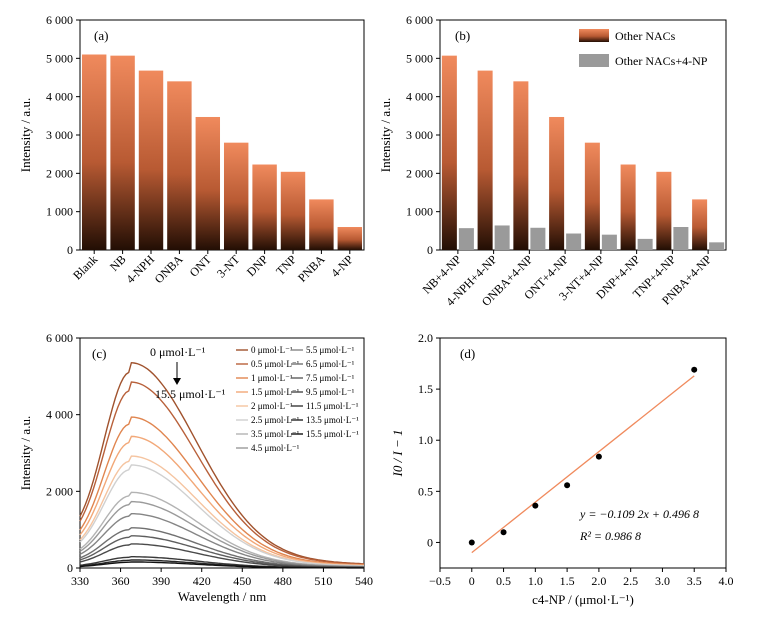 The height and width of the screenshot is (625, 767). Describe the element at coordinates (610, 536) in the screenshot. I see `fit-r-squared: R² = 0.986 8` at that location.